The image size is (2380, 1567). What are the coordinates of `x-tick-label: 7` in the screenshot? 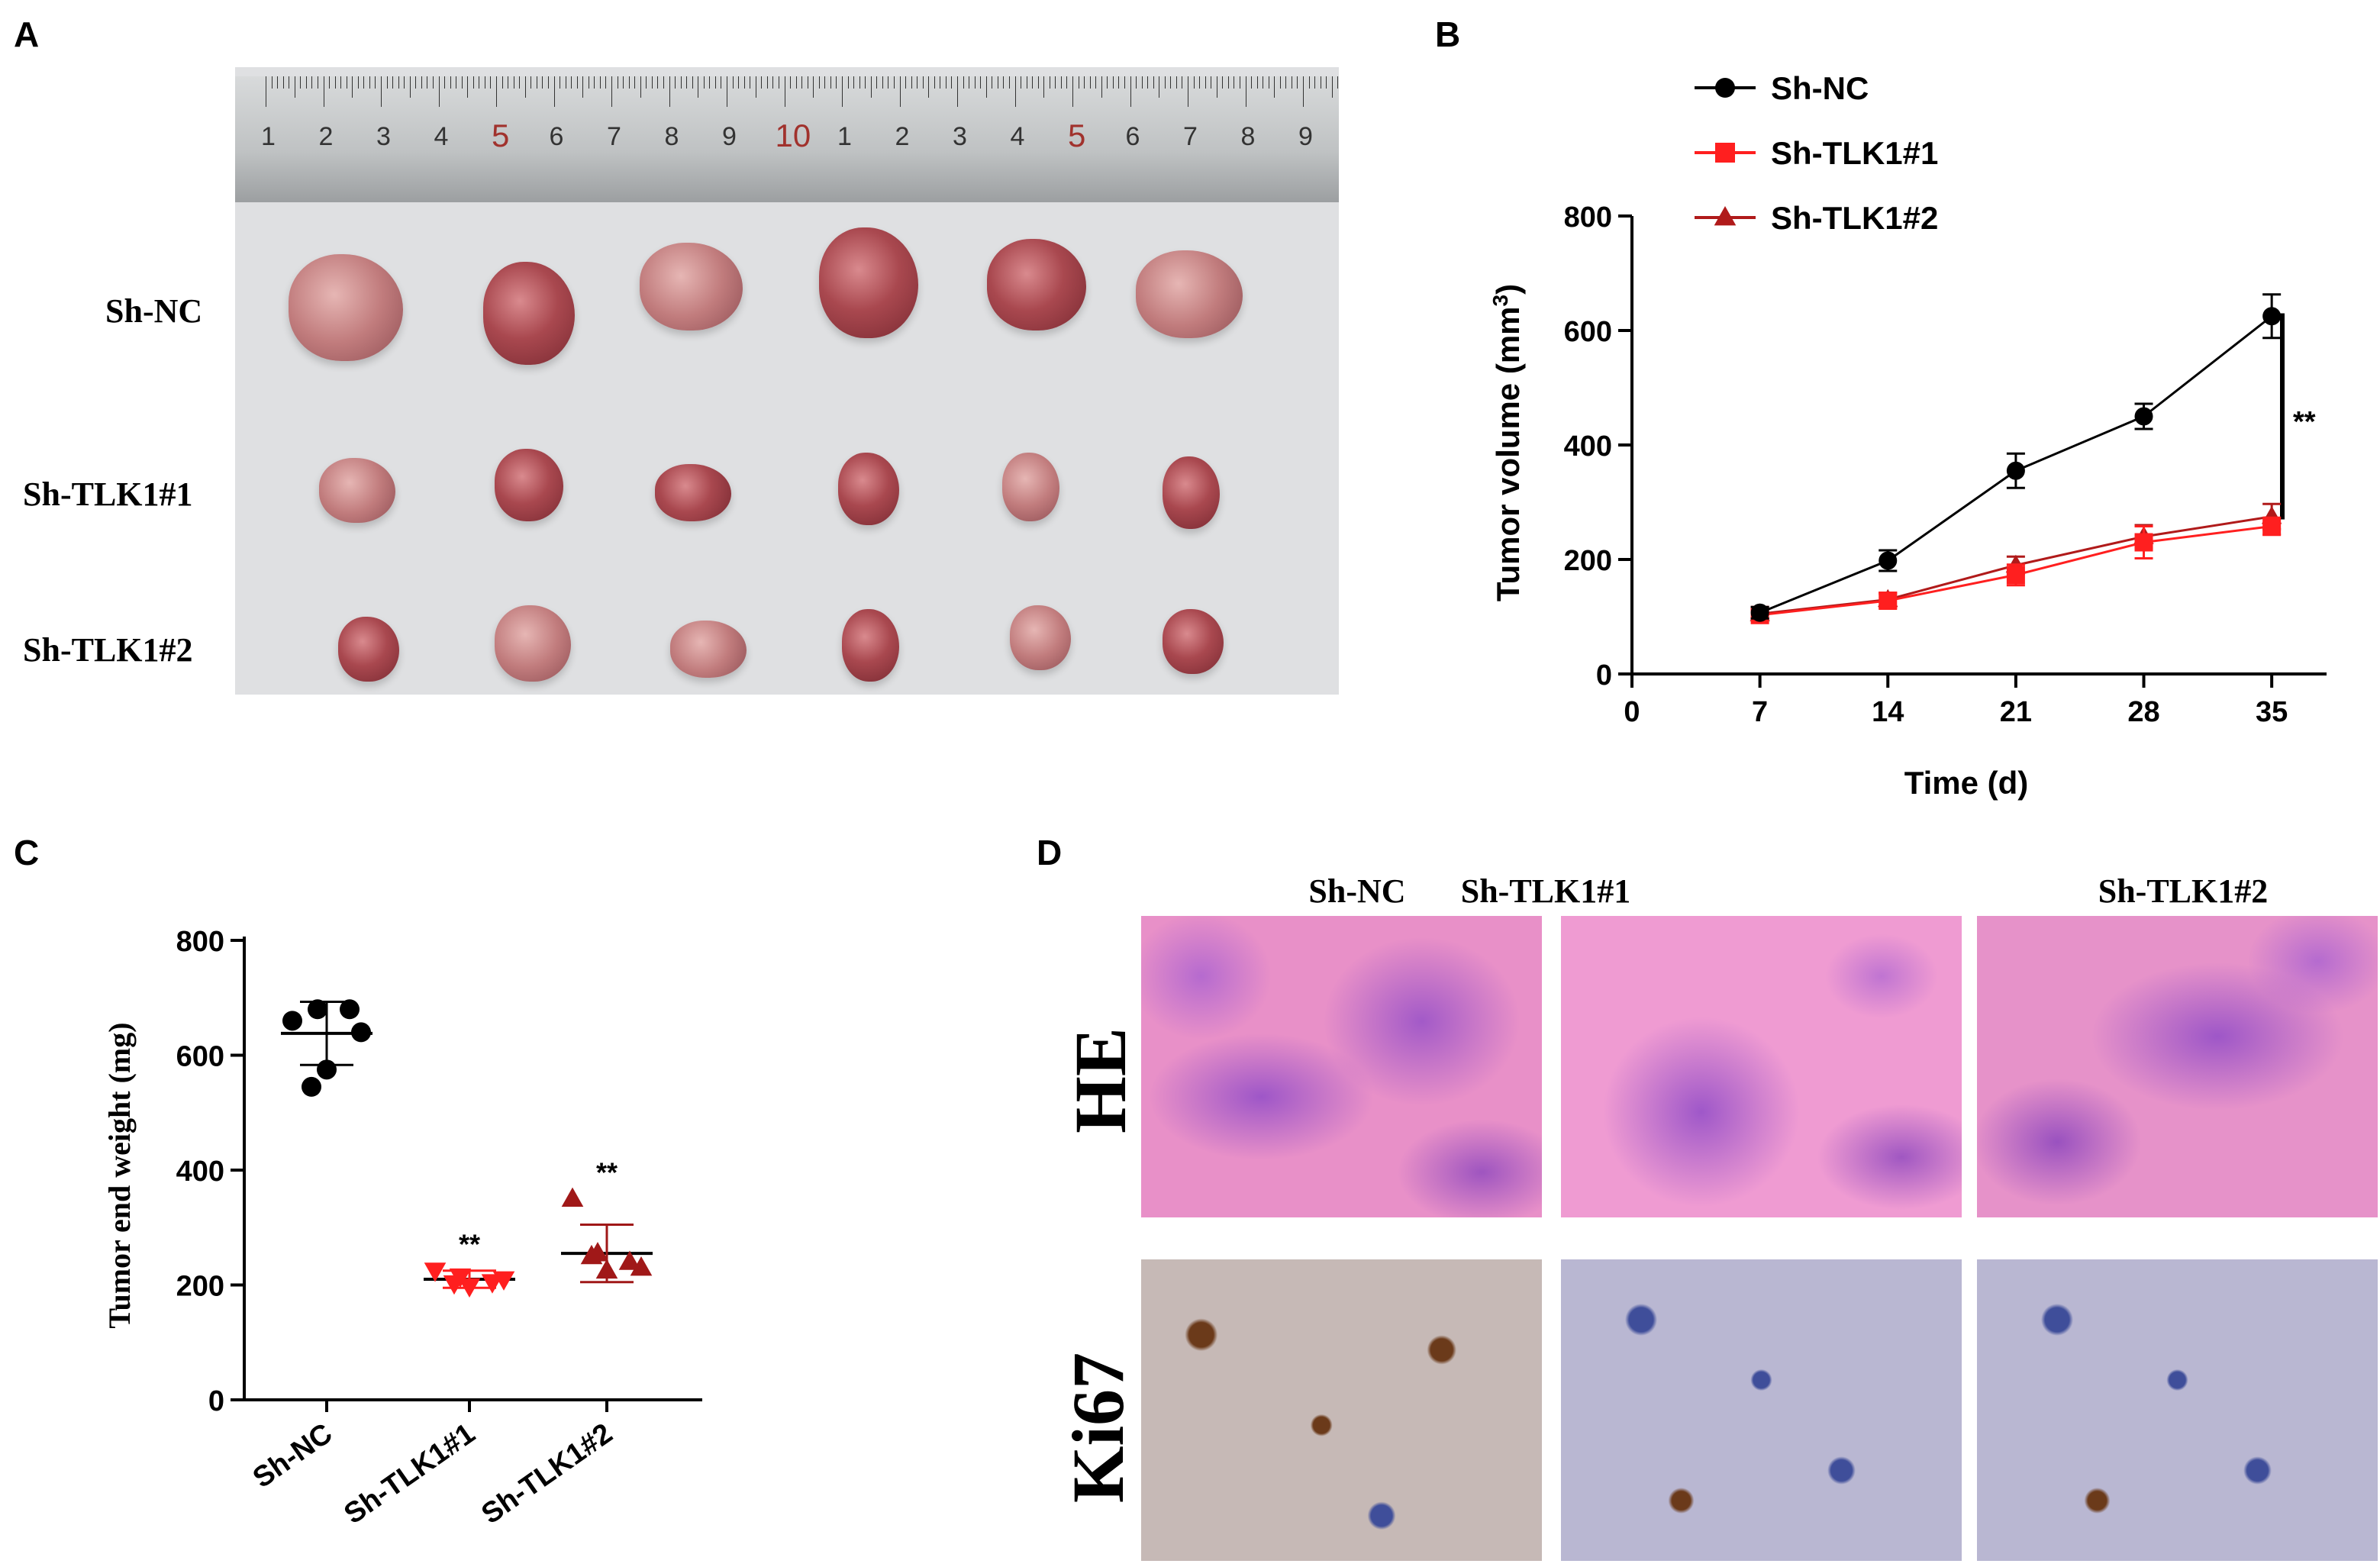 It's located at (1760, 712).